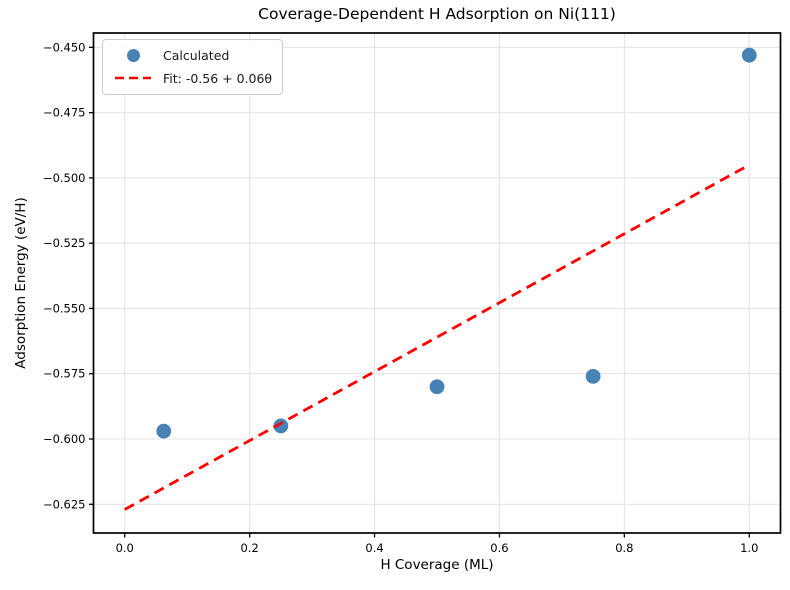 The image size is (790, 590). Describe the element at coordinates (437, 565) in the screenshot. I see `x-axis-label: H Coverage (ML)` at that location.